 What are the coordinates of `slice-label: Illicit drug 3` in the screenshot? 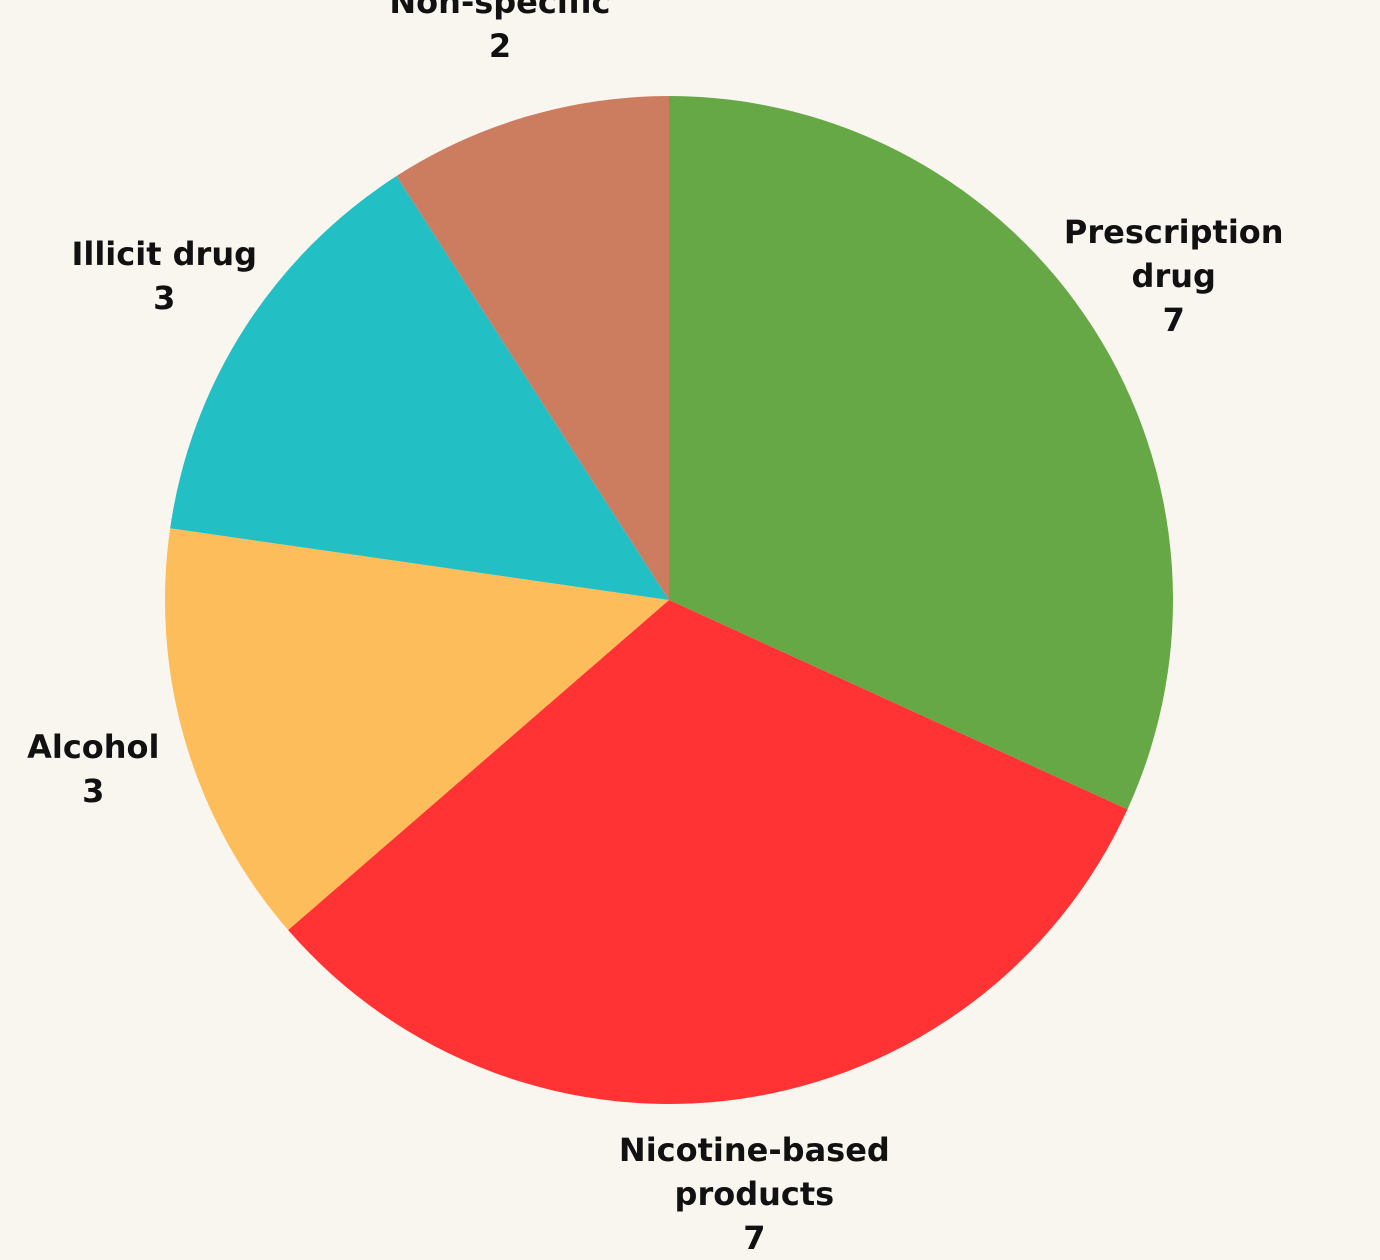 It's located at (164, 276).